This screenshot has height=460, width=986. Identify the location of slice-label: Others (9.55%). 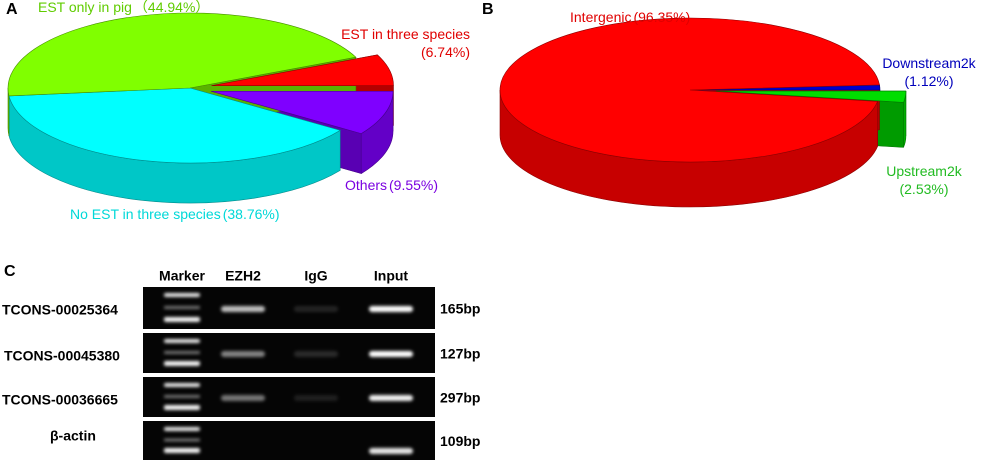
(391, 185).